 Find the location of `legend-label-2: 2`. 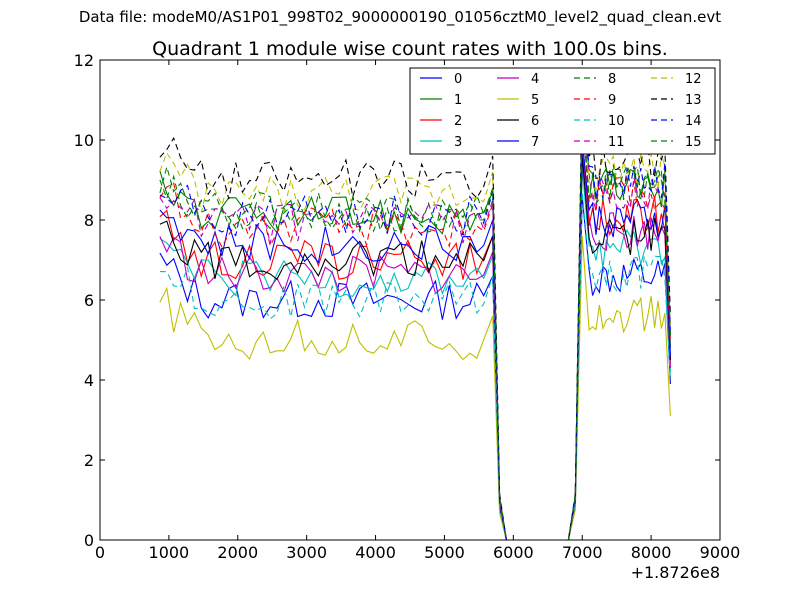

legend-label-2: 2 is located at coordinates (458, 121).